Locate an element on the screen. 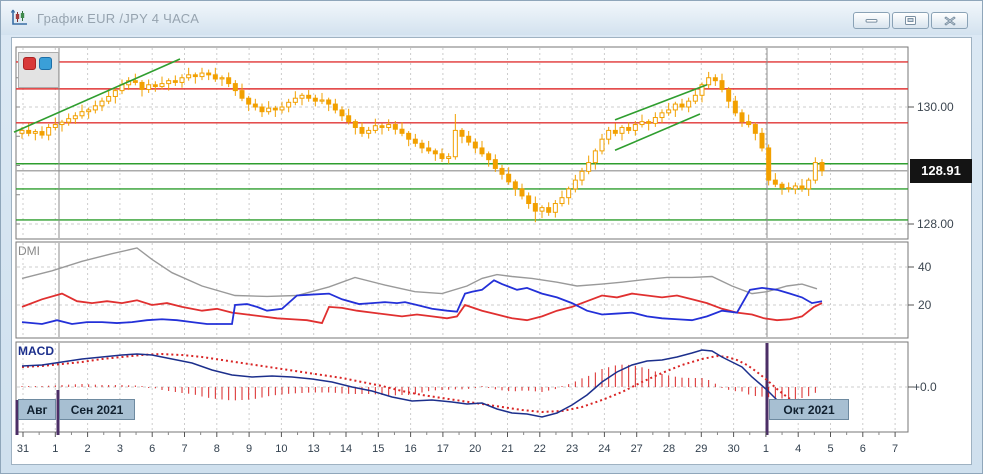 This screenshot has height=474, width=983. restore-button is located at coordinates (910, 20).